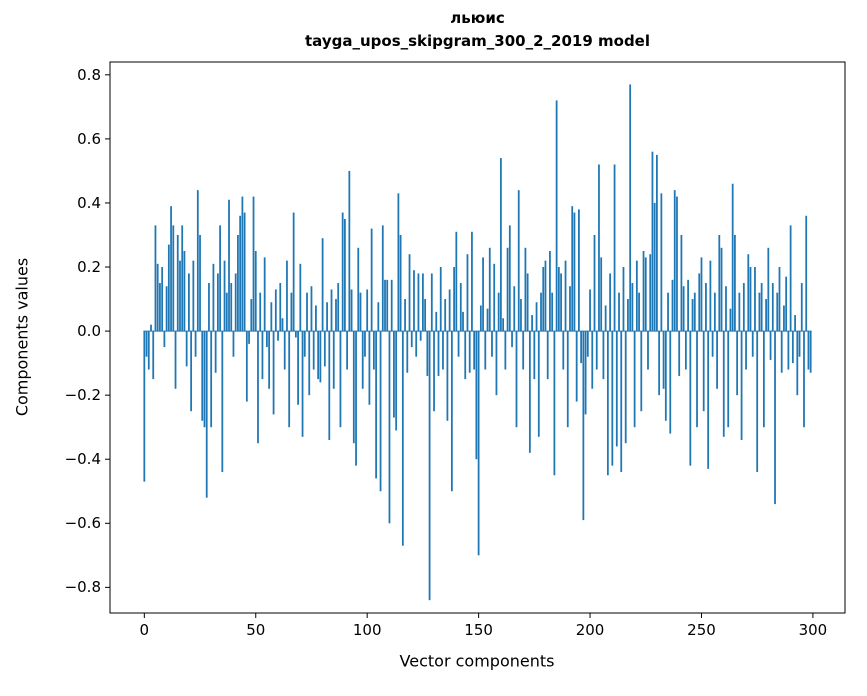 This screenshot has height=696, width=867. What do you see at coordinates (478, 630) in the screenshot?
I see `x-tick-label: 150` at bounding box center [478, 630].